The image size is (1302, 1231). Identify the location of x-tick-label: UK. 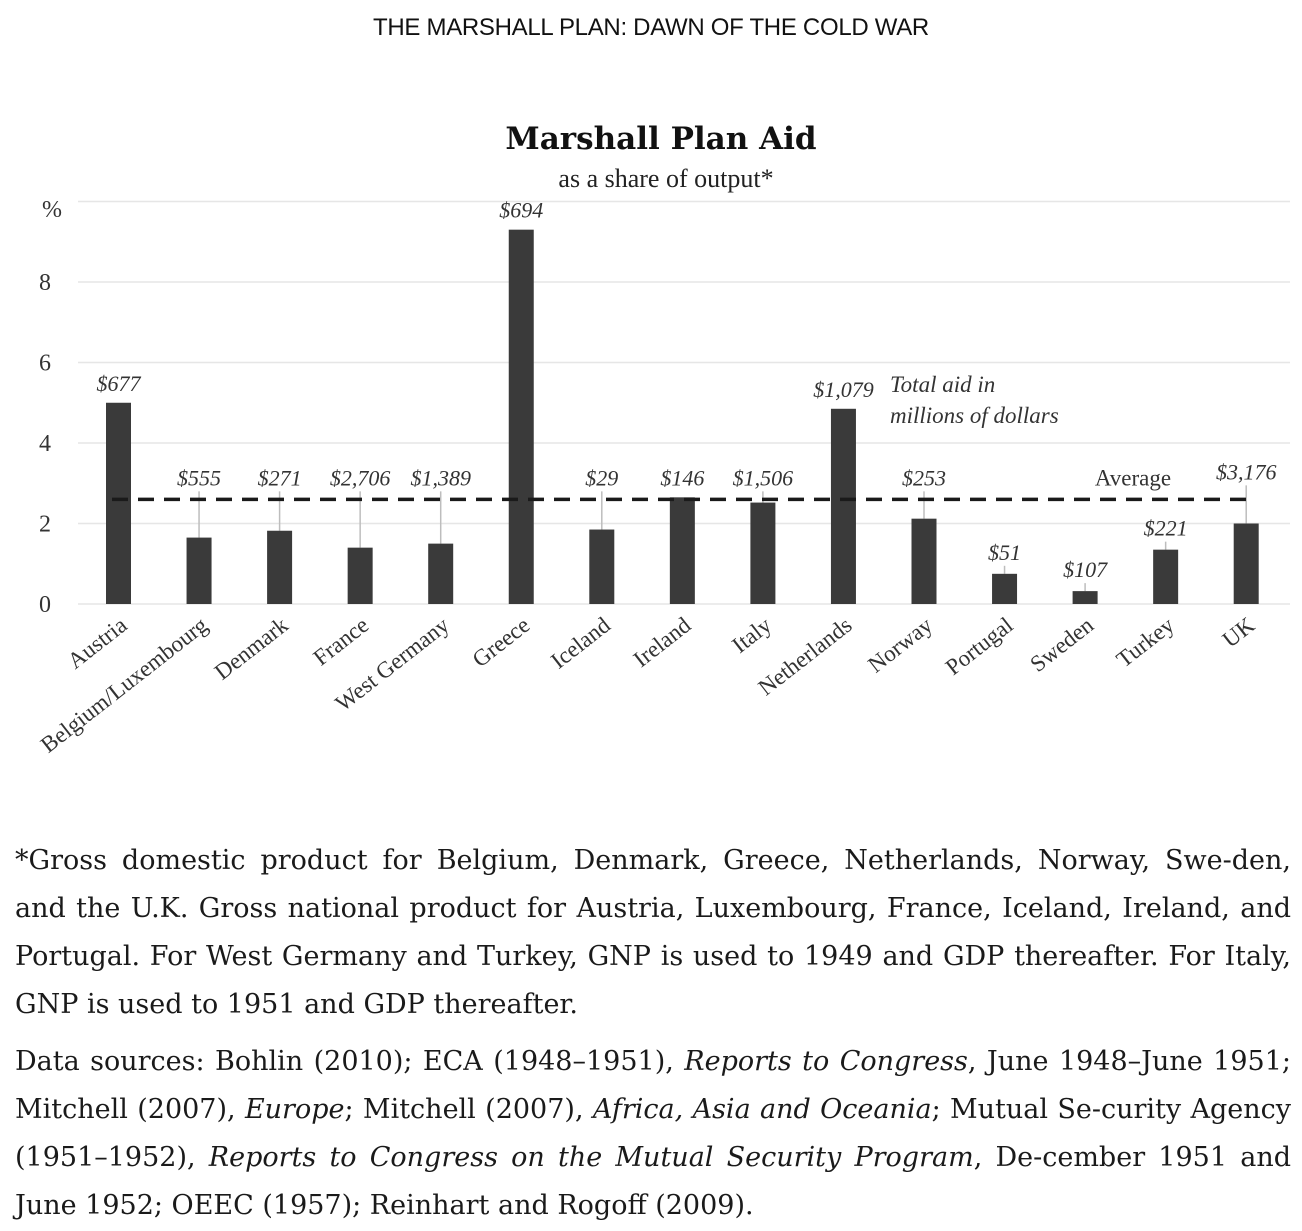
(1239, 632).